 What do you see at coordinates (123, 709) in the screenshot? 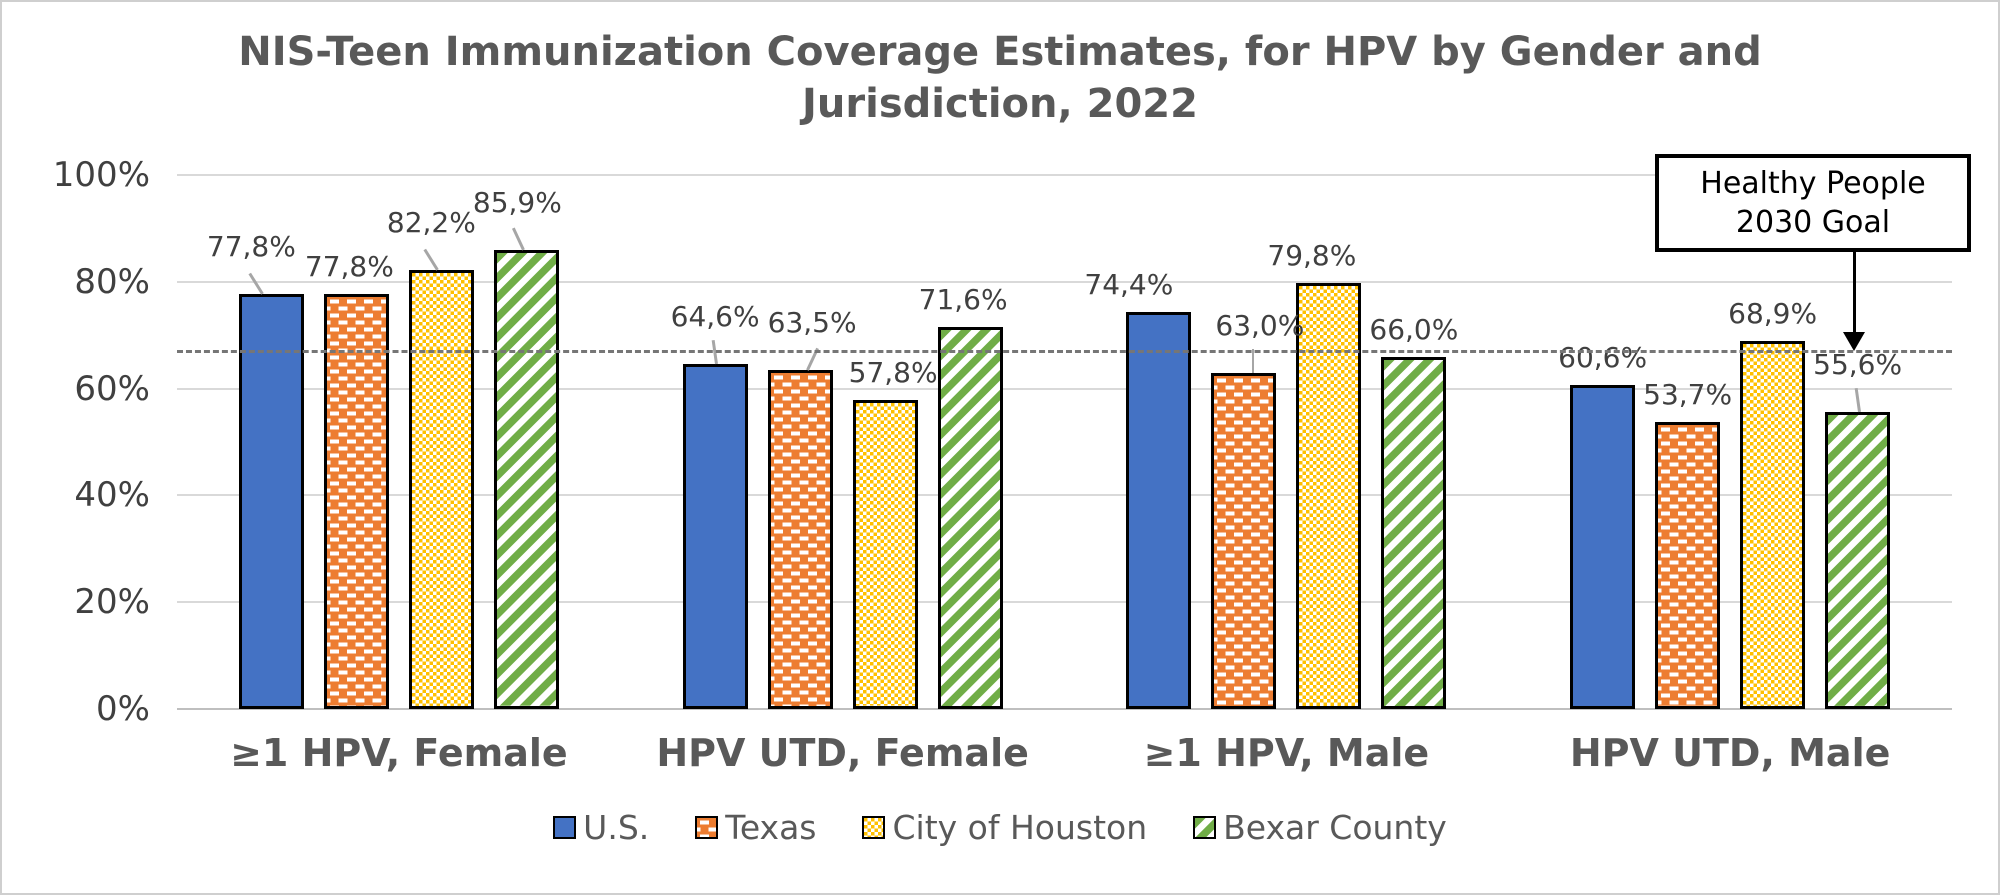
I see `y-tick-label: 0%` at bounding box center [123, 709].